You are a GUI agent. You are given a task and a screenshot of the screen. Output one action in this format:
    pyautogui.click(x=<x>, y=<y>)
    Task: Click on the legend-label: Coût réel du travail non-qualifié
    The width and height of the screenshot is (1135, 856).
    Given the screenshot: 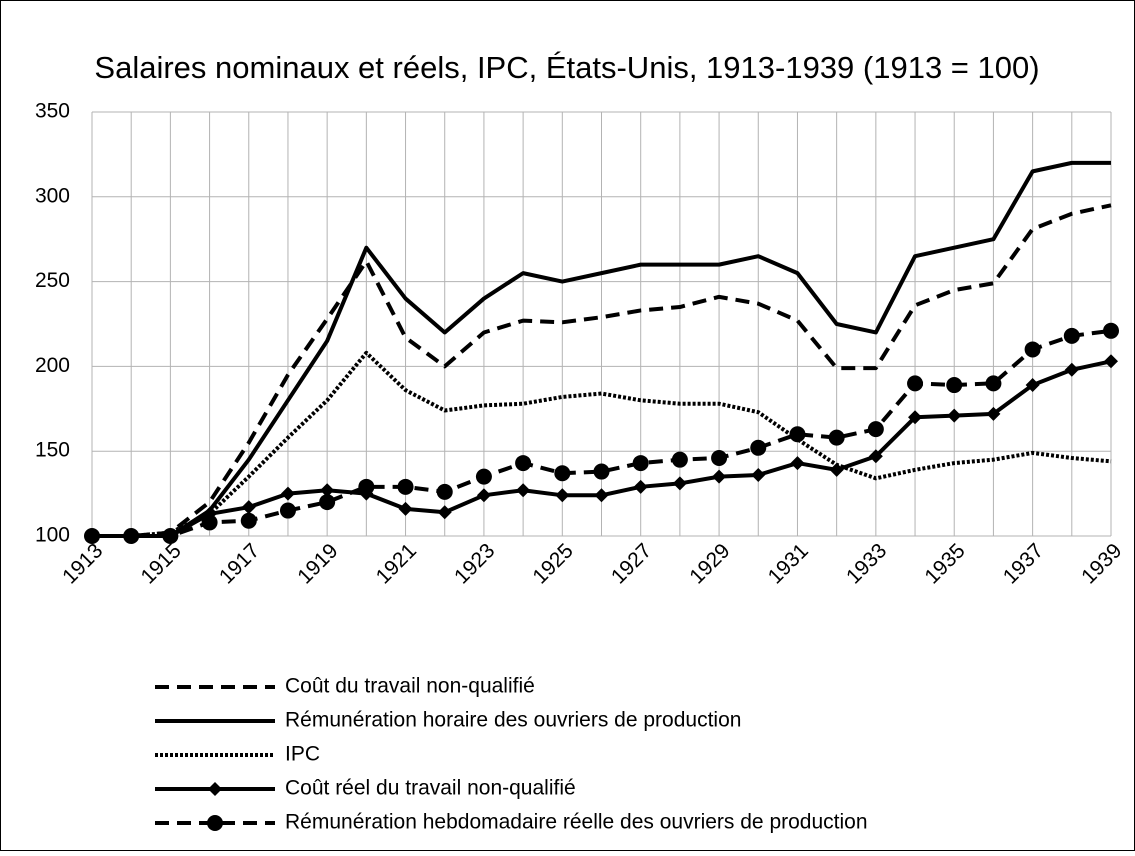 What is the action you would take?
    pyautogui.click(x=430, y=788)
    